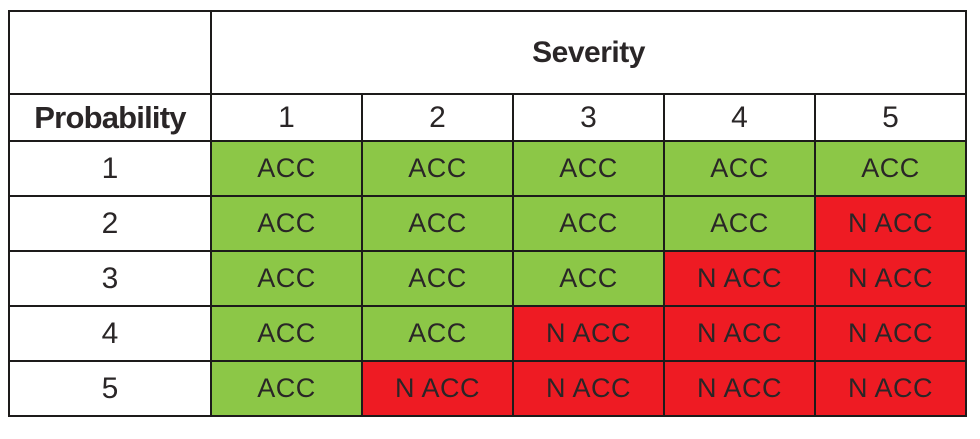 The image size is (980, 439). I want to click on risk-cell-p1-s2: ACC, so click(437, 168).